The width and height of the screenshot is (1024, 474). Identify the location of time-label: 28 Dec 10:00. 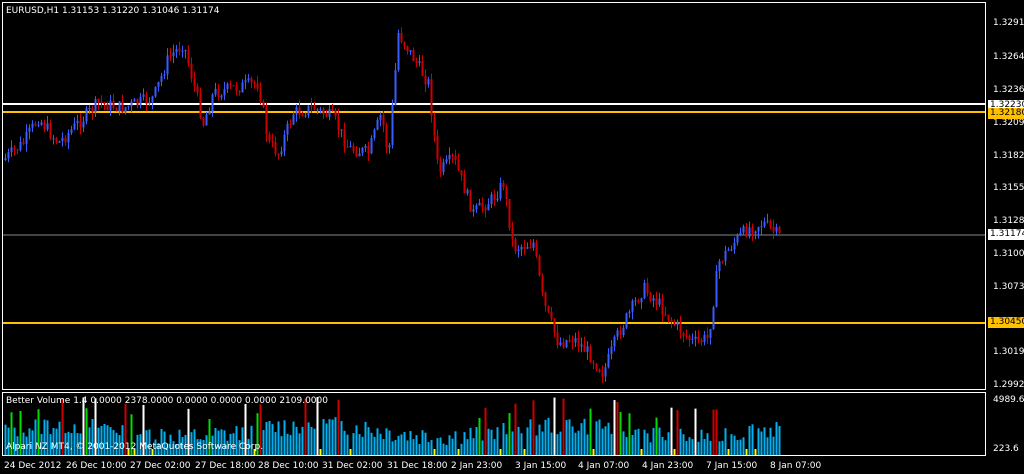
(288, 466).